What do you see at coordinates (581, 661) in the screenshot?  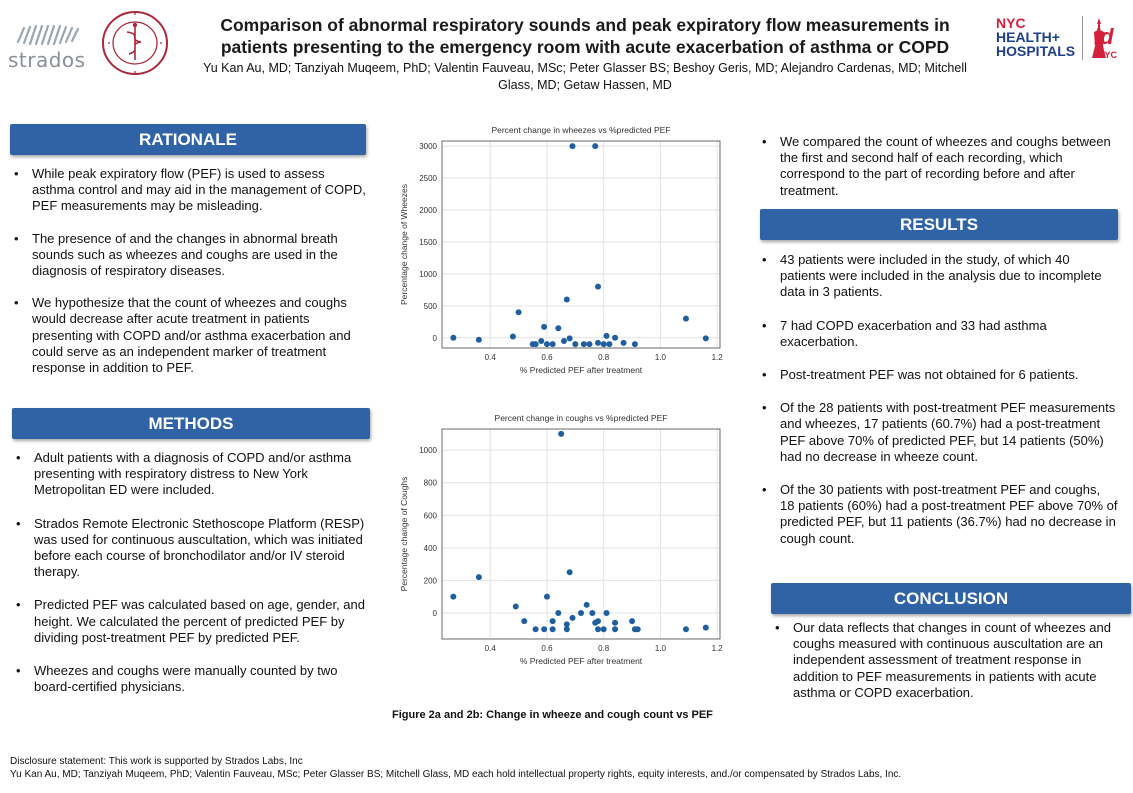 I see `chart-b-xlabel: % Predicted PEF after treatment` at bounding box center [581, 661].